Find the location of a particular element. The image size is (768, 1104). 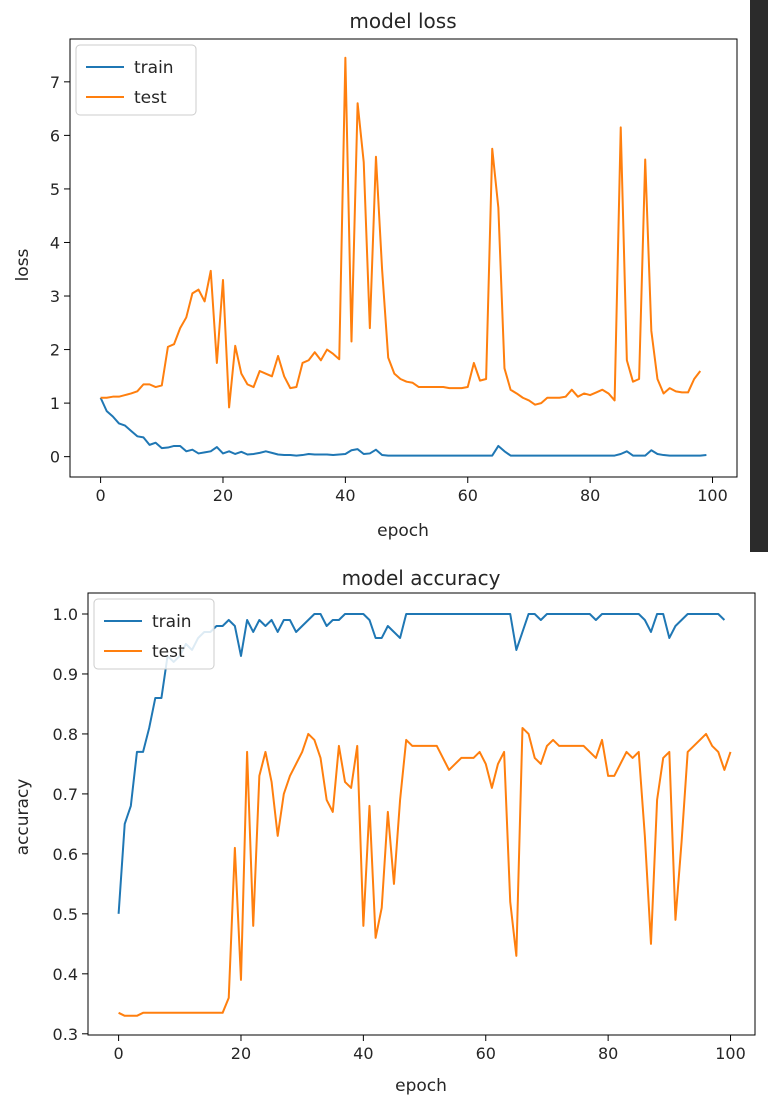

y-tick-label: 4 is located at coordinates (55, 242).